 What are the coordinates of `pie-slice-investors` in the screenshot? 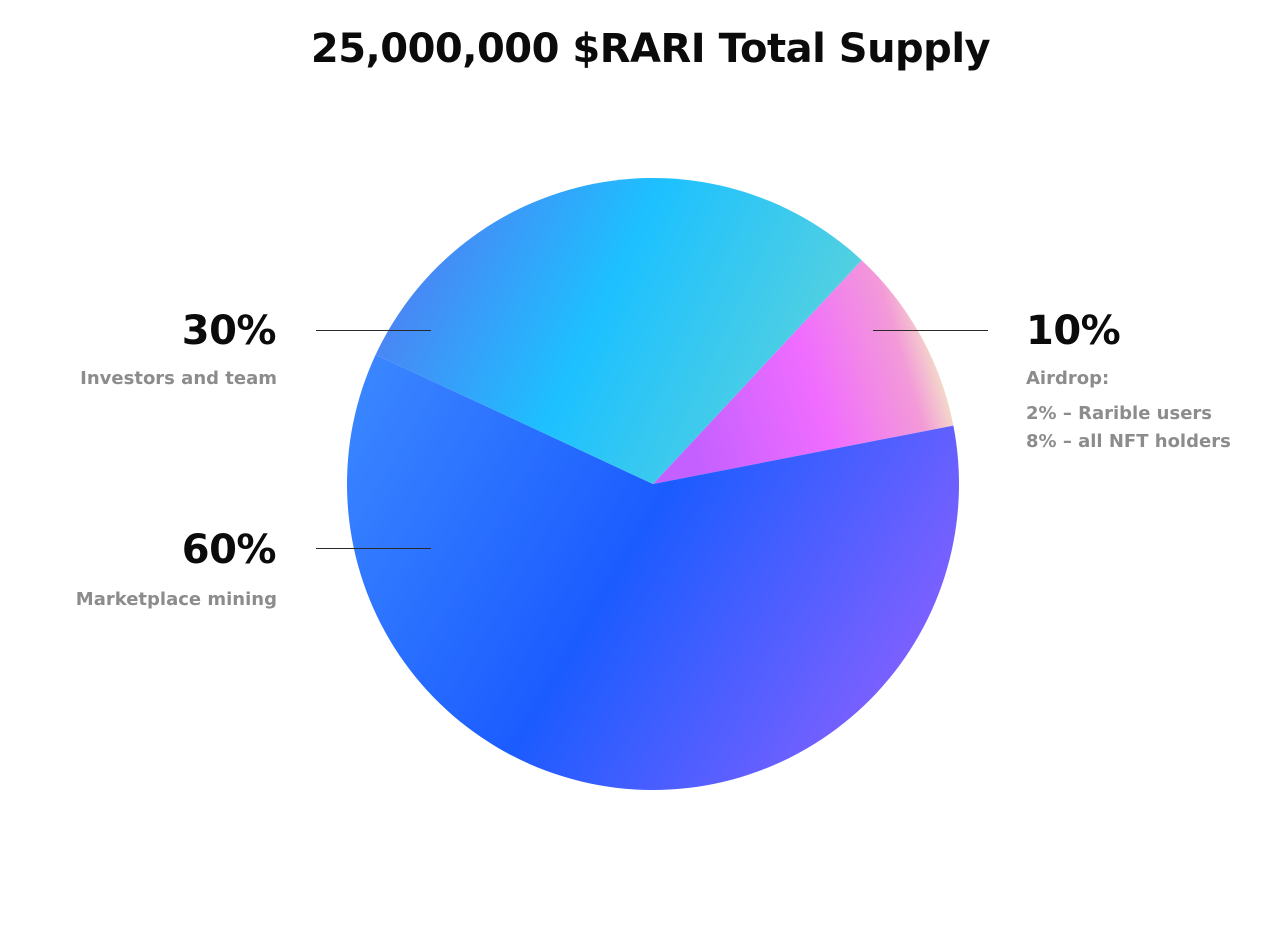 It's located at (618, 331).